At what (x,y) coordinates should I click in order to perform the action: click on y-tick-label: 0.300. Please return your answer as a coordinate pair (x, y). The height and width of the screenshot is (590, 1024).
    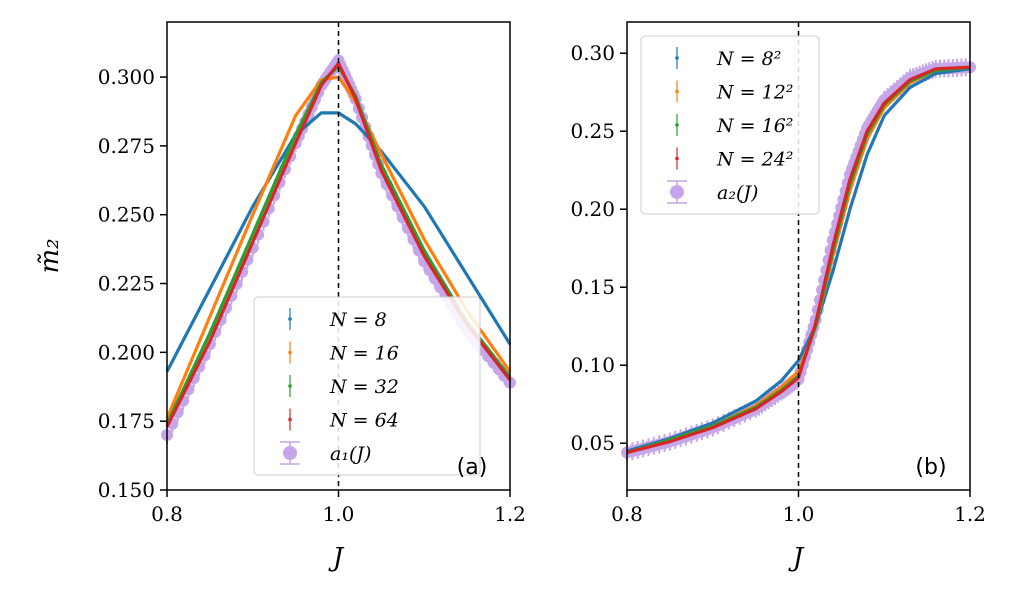
    Looking at the image, I should click on (126, 77).